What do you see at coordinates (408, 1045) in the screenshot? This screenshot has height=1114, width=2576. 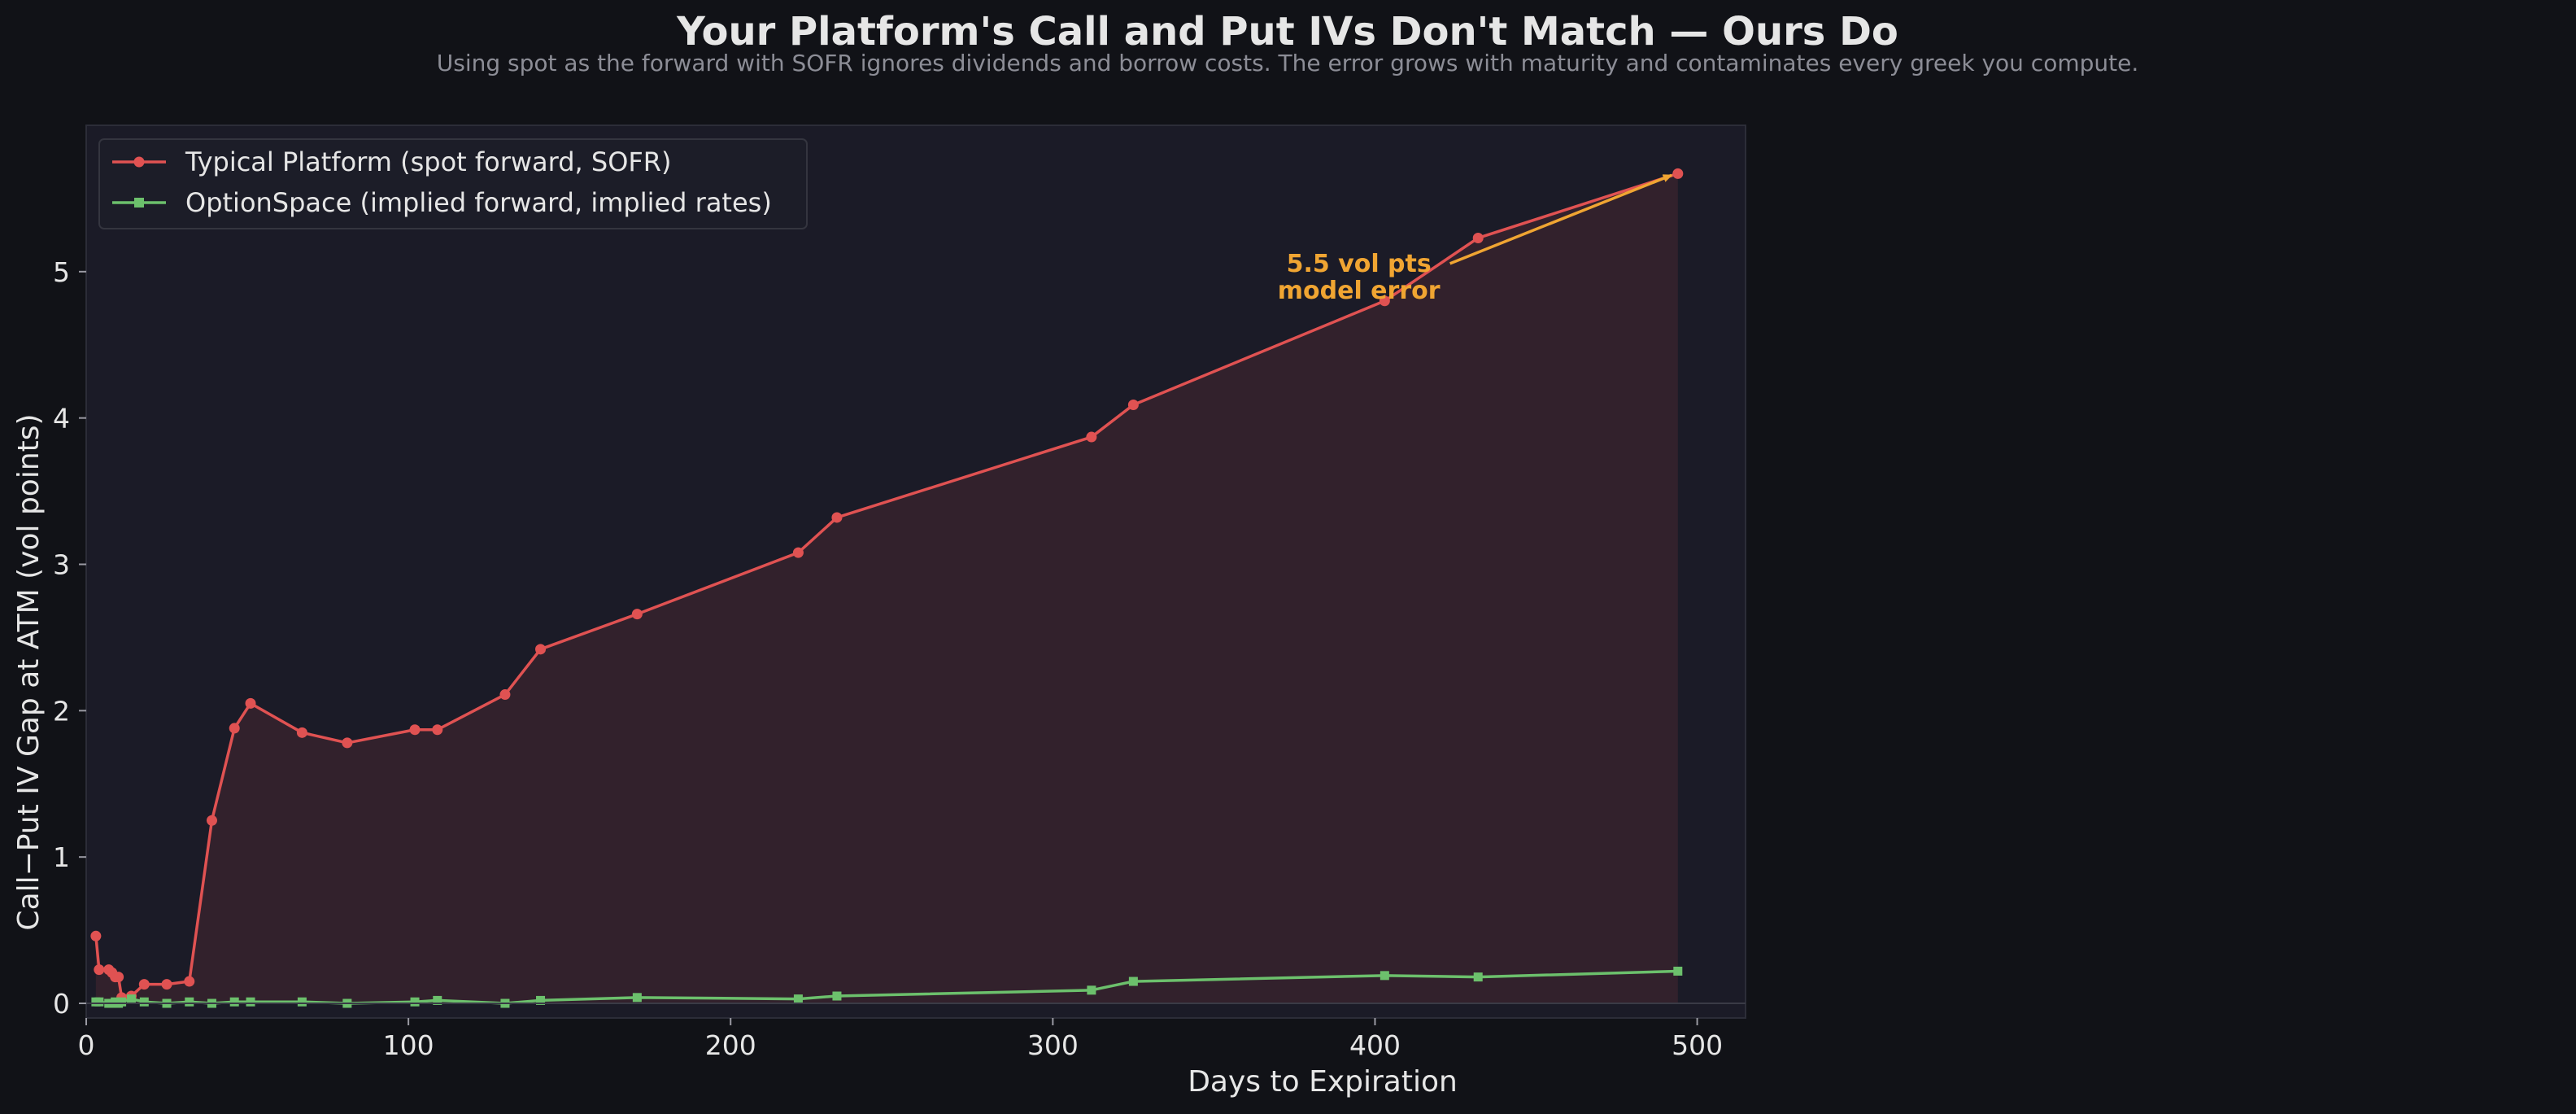 I see `x-tick-label: 100` at bounding box center [408, 1045].